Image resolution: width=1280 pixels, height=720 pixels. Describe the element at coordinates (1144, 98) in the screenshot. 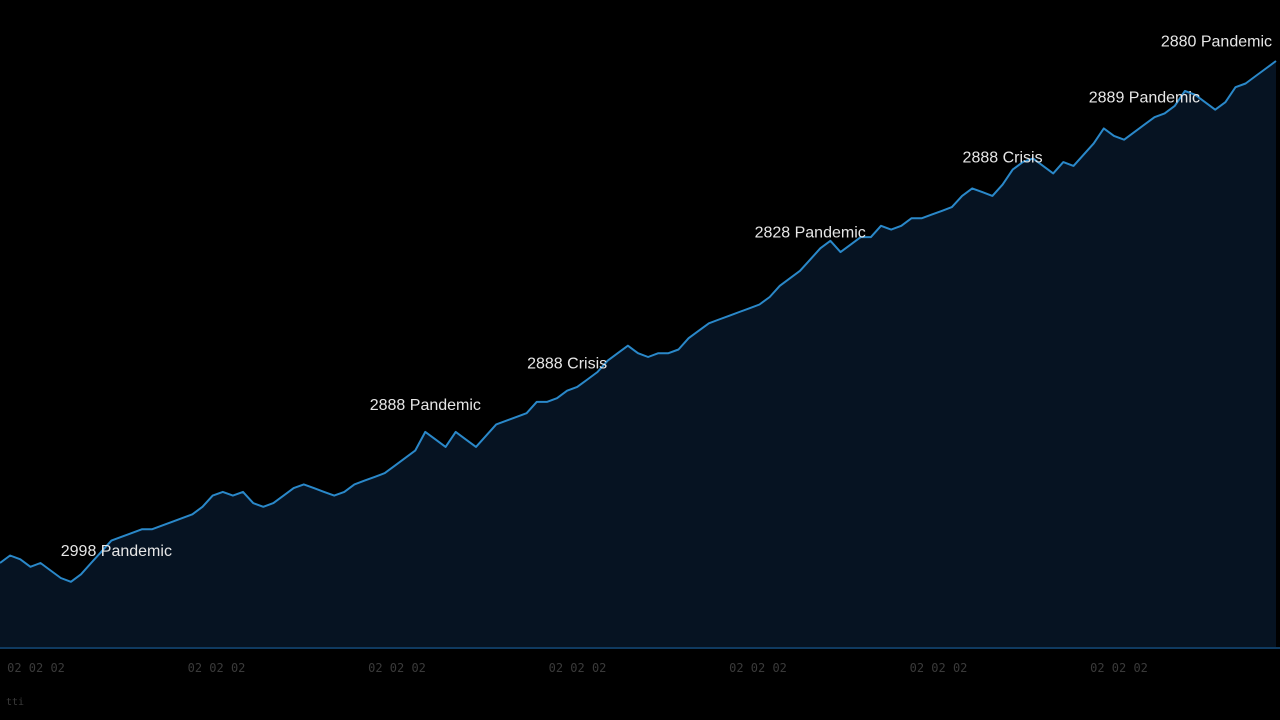

I see `event-annotation: 2889 Pandemic` at that location.